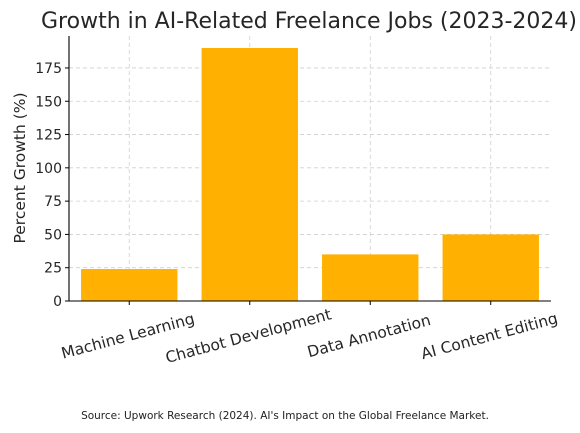 The height and width of the screenshot is (433, 580). I want to click on y-tick-label: 0, so click(57, 302).